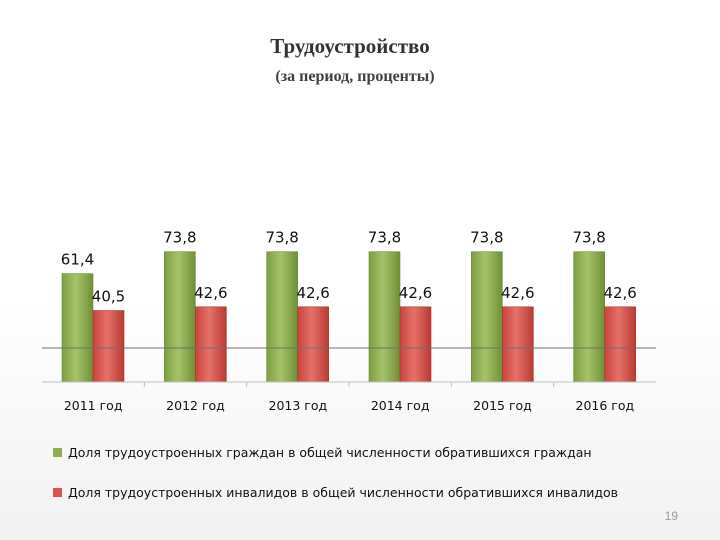 This screenshot has height=540, width=720. Describe the element at coordinates (77, 260) in the screenshot. I see `data-label-citizens-0: 61,4` at that location.